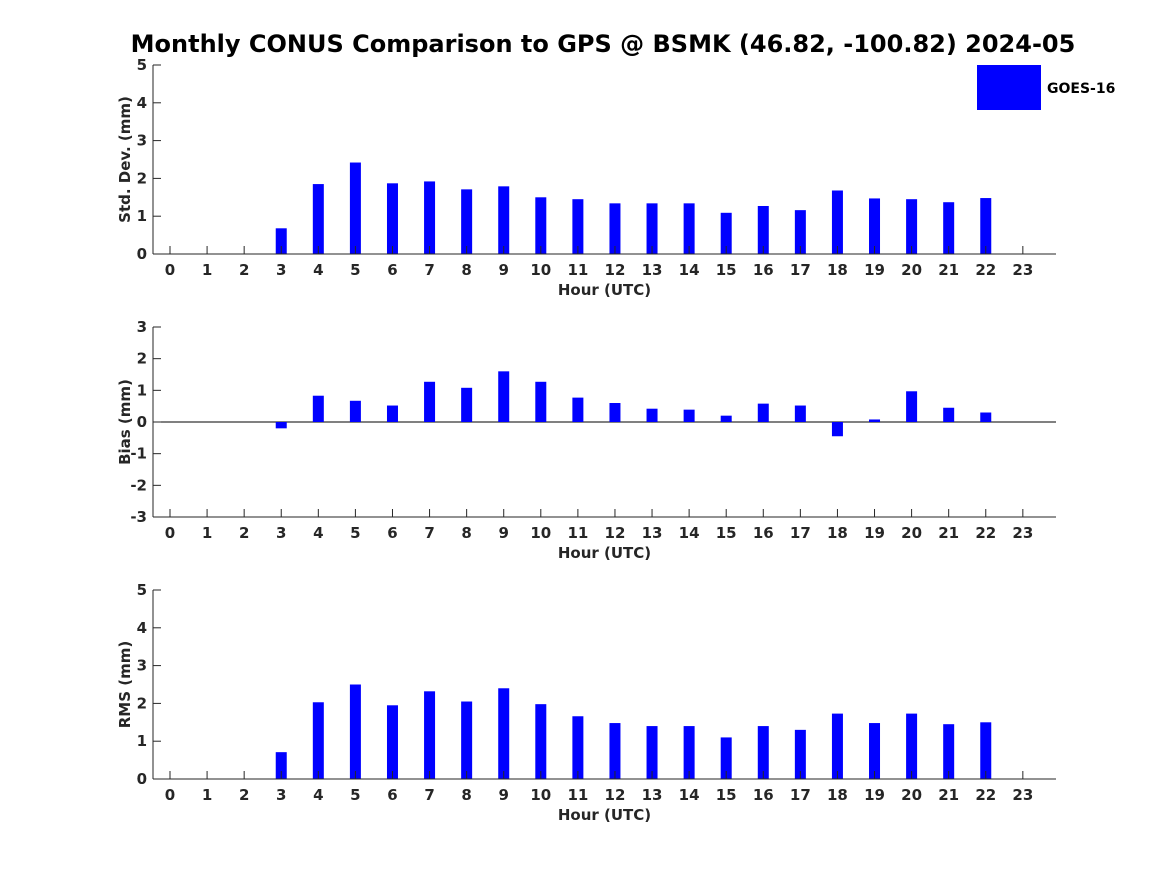  I want to click on x-tick-label: 6, so click(392, 795).